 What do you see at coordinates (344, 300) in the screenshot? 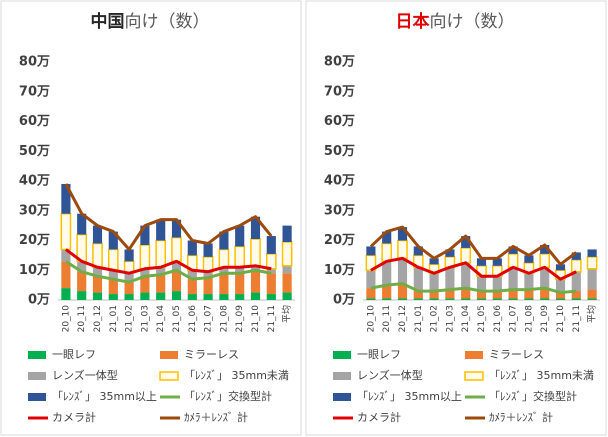
I see `y-tick-label: 0万` at bounding box center [344, 300].